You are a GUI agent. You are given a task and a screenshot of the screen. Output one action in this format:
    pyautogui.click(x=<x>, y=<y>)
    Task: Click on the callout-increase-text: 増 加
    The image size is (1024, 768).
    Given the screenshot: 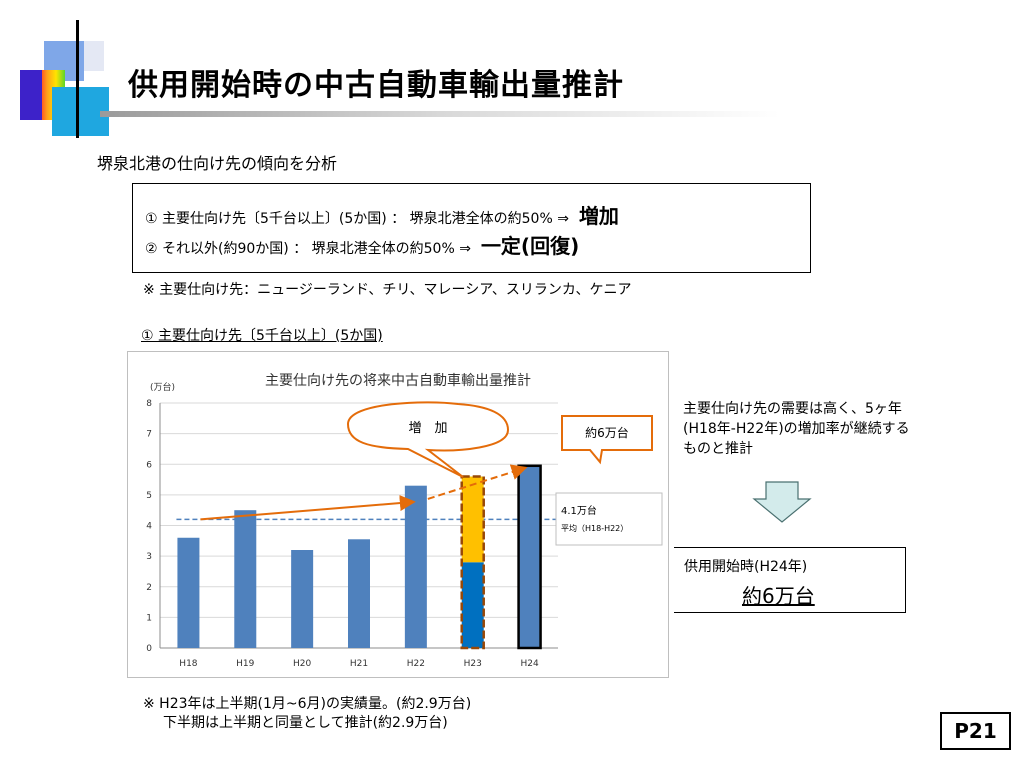 What is the action you would take?
    pyautogui.click(x=427, y=428)
    